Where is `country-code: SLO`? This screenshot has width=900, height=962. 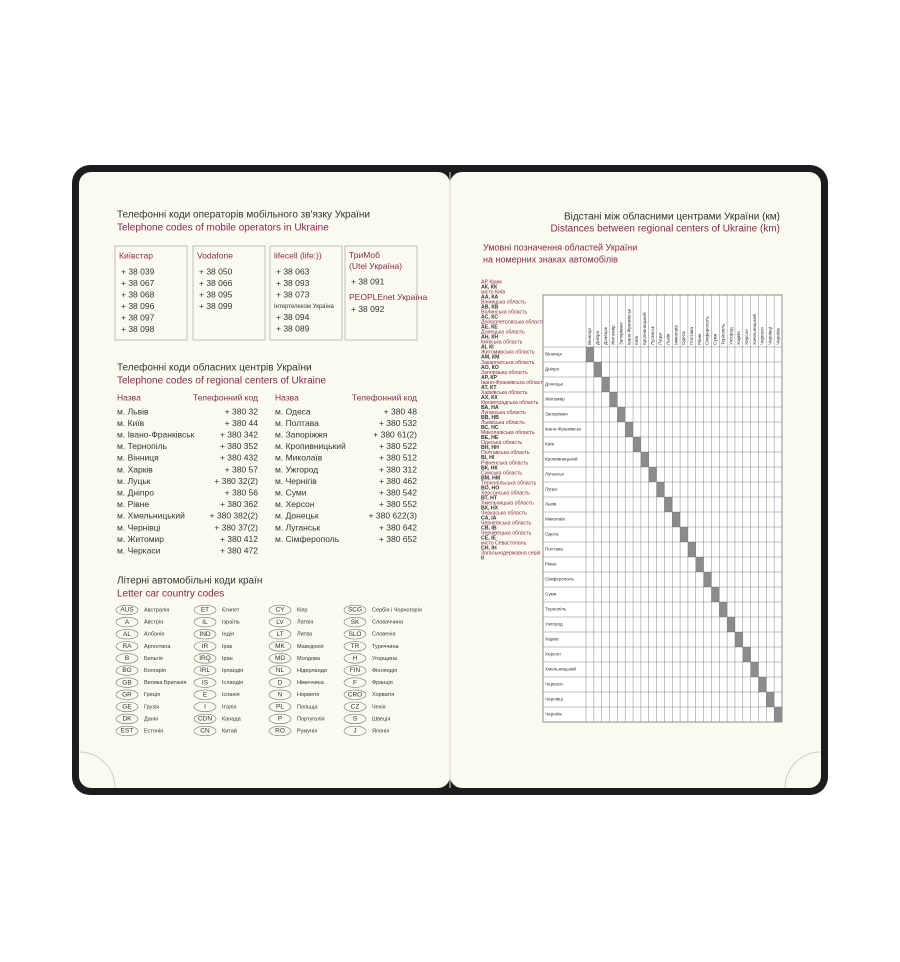
country-code: SLO is located at coordinates (354, 634).